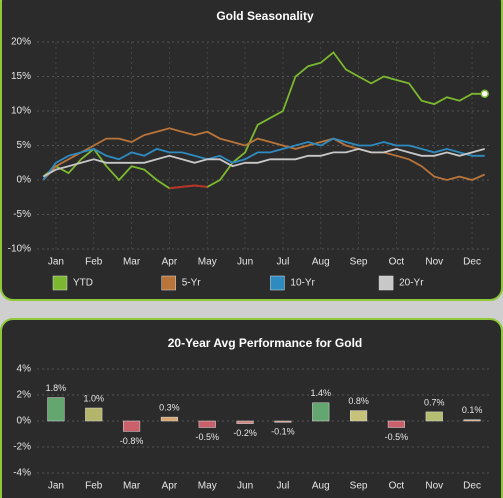 This screenshot has height=498, width=503. What do you see at coordinates (21, 111) in the screenshot?
I see `y-tick-label: 10%` at bounding box center [21, 111].